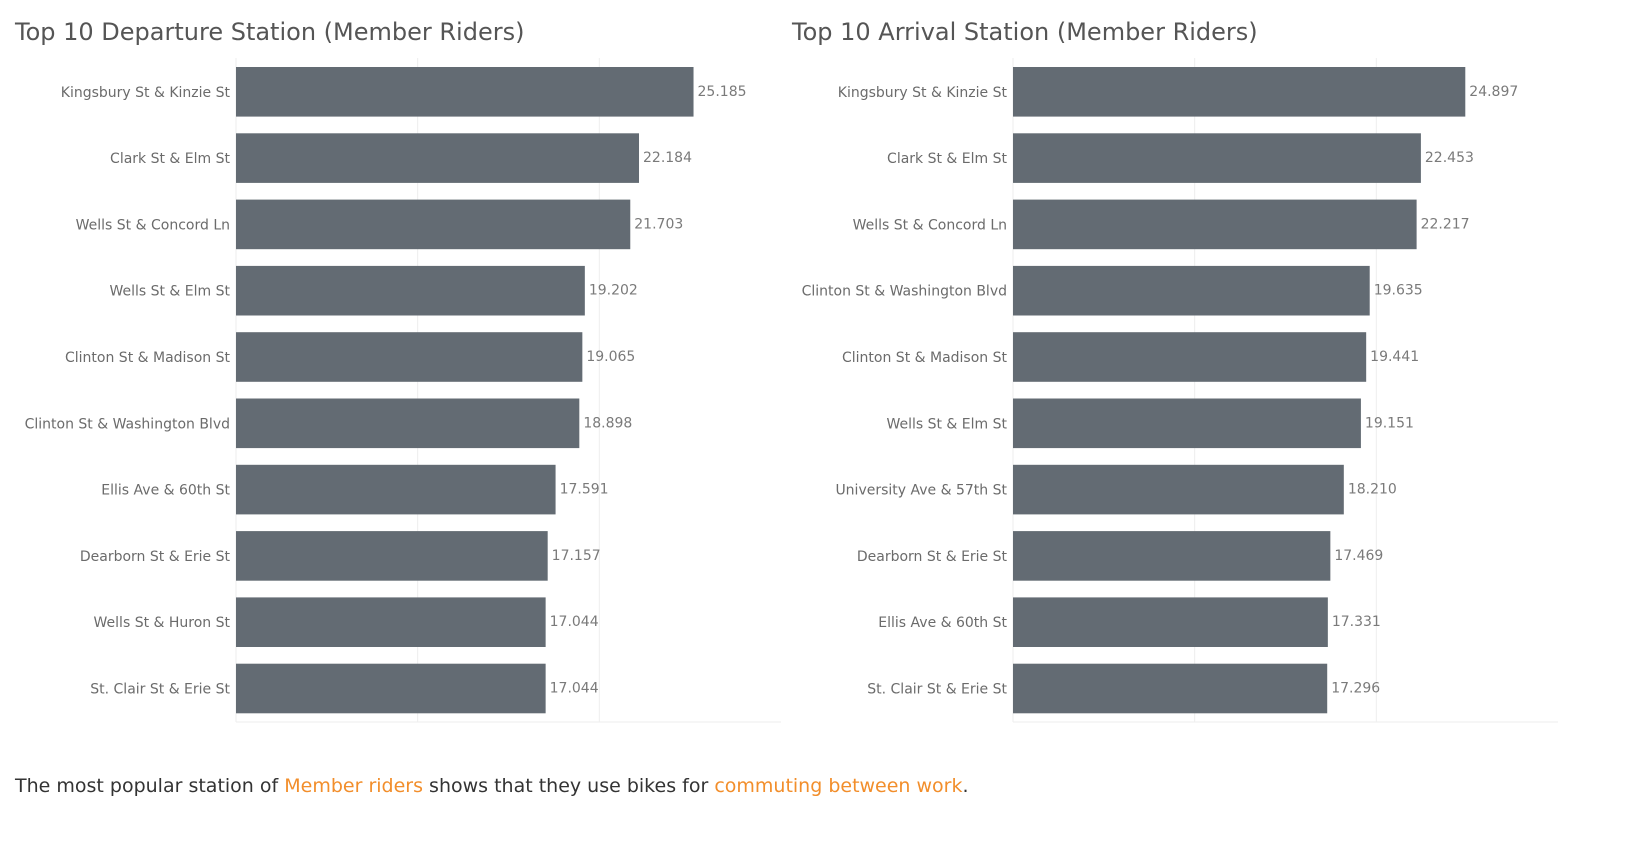 The image size is (1628, 857). Describe the element at coordinates (722, 92) in the screenshot. I see `value-label: 25.185` at that location.